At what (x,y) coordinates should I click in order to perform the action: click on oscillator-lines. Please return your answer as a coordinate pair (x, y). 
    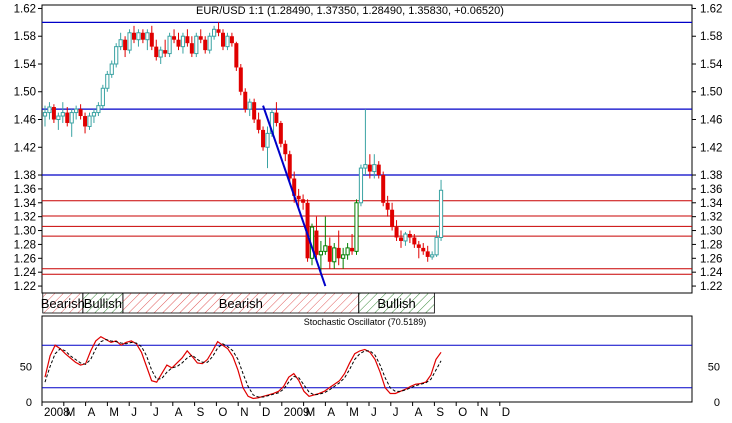
    Looking at the image, I should click on (243, 367).